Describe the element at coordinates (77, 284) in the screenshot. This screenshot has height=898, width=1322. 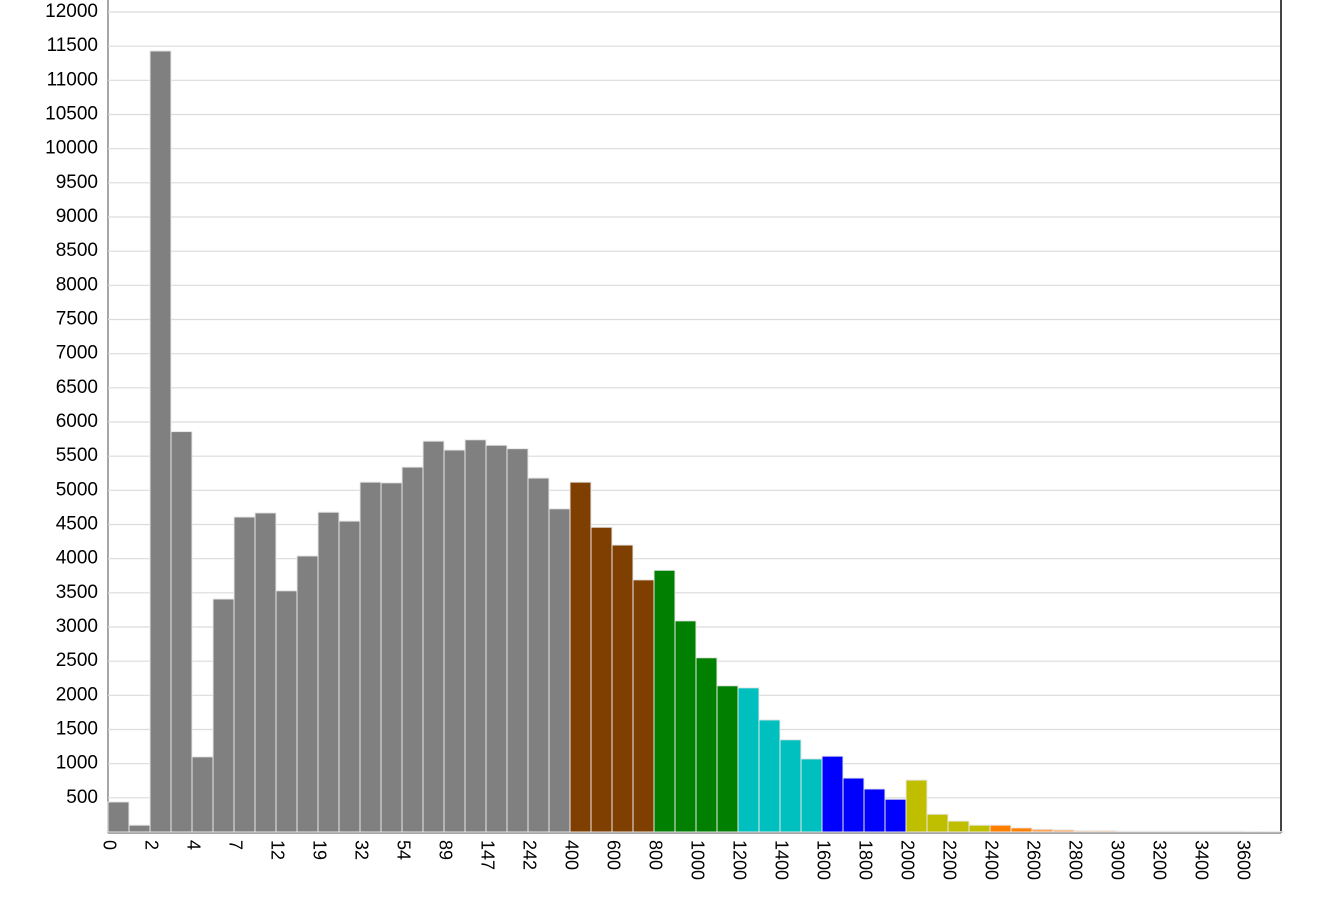
I see `y-tick-label: 8000` at that location.